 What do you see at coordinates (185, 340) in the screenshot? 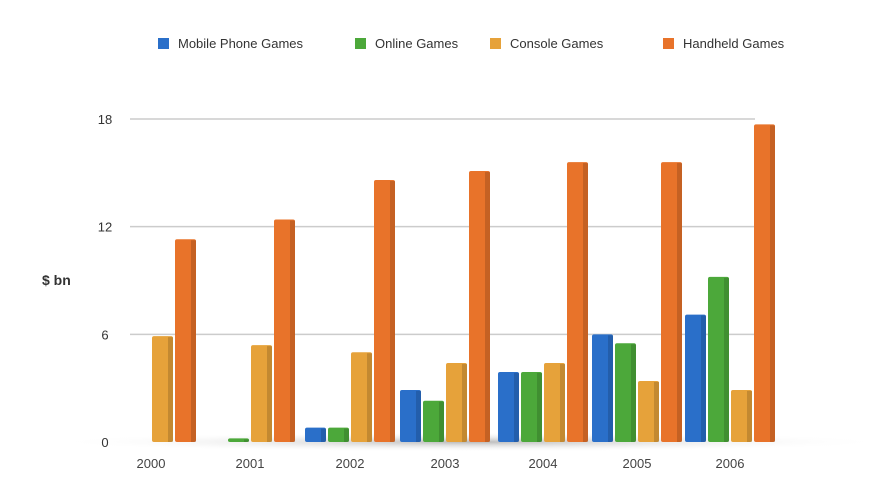
I see `bar-handheld-games-2000` at bounding box center [185, 340].